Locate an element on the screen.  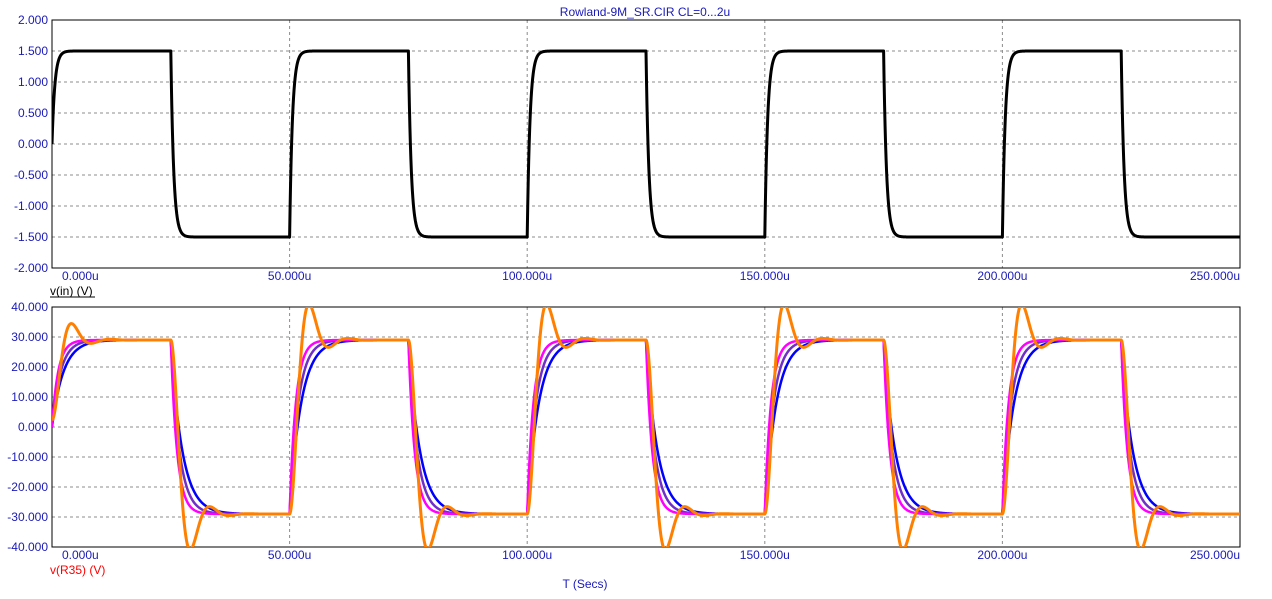
y-tick-label: -1.500 is located at coordinates (31, 237).